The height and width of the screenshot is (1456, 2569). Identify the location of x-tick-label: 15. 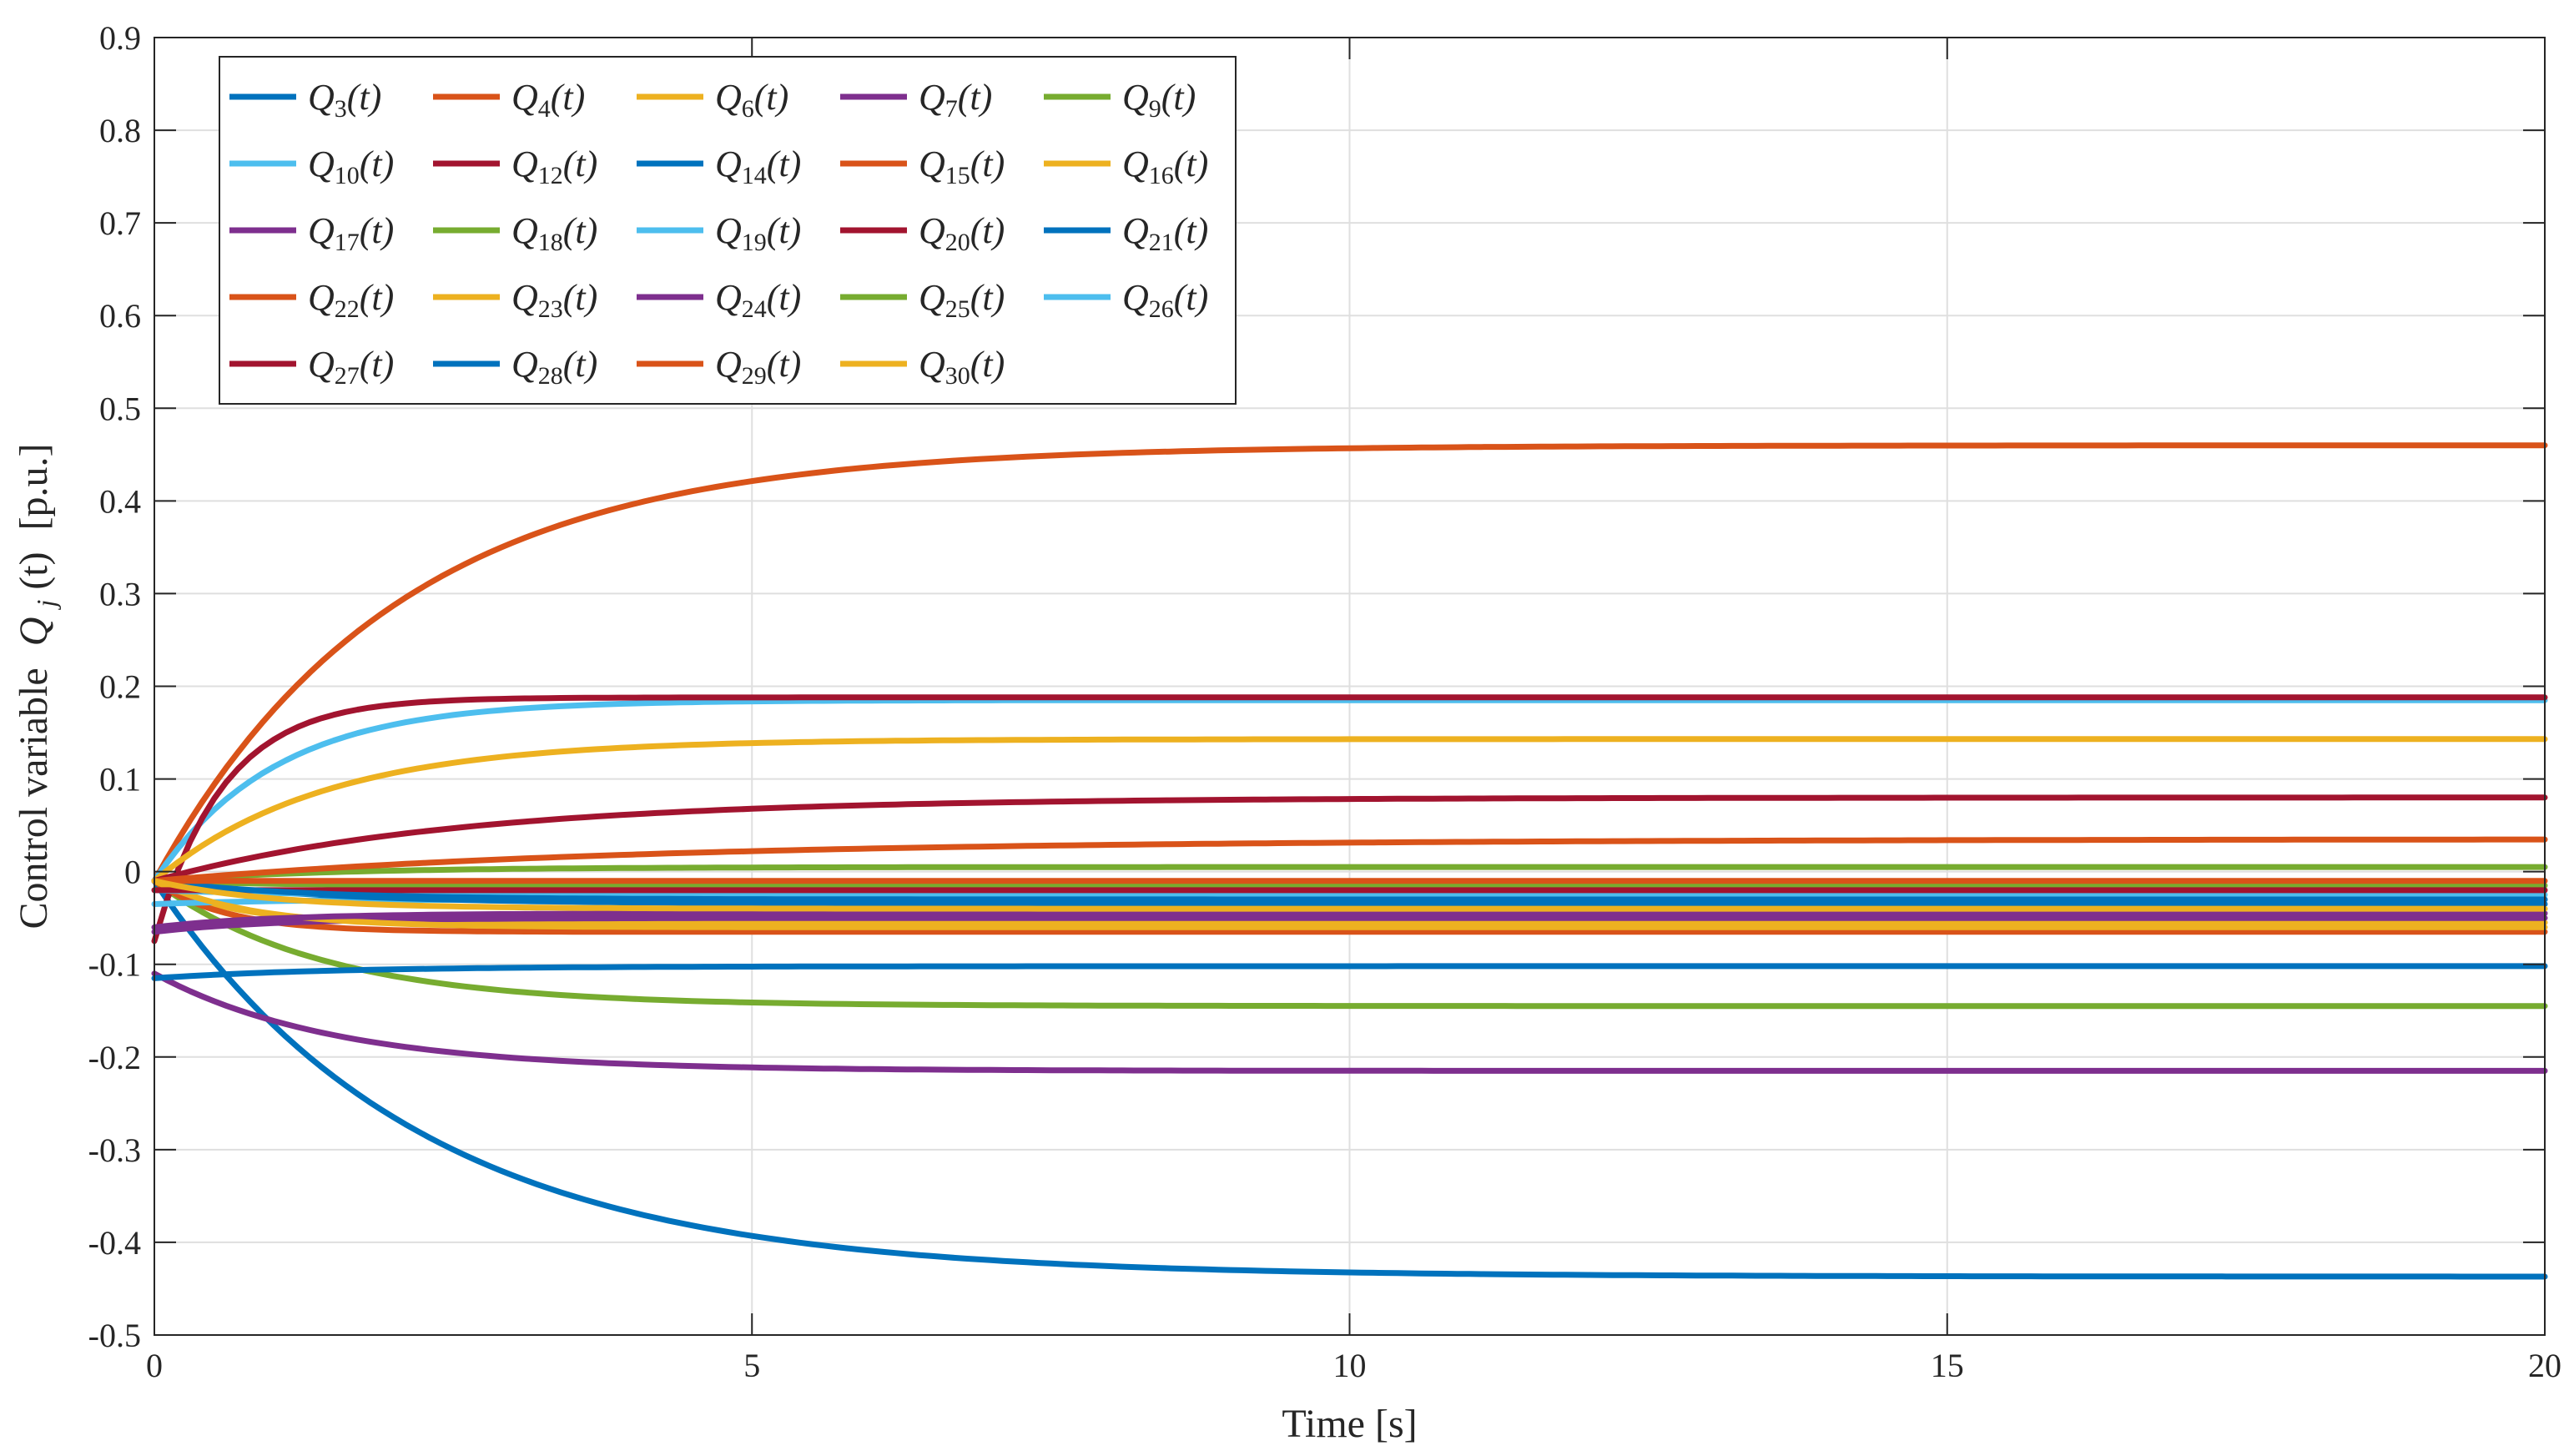
(1947, 1365).